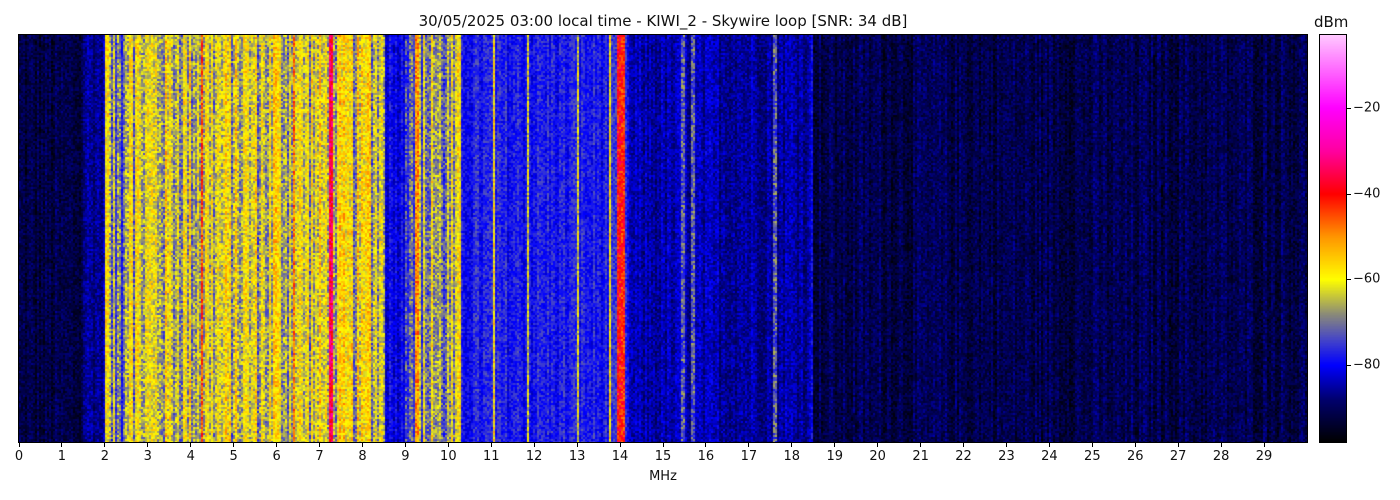  Describe the element at coordinates (1333, 238) in the screenshot. I see `colorbar` at that location.